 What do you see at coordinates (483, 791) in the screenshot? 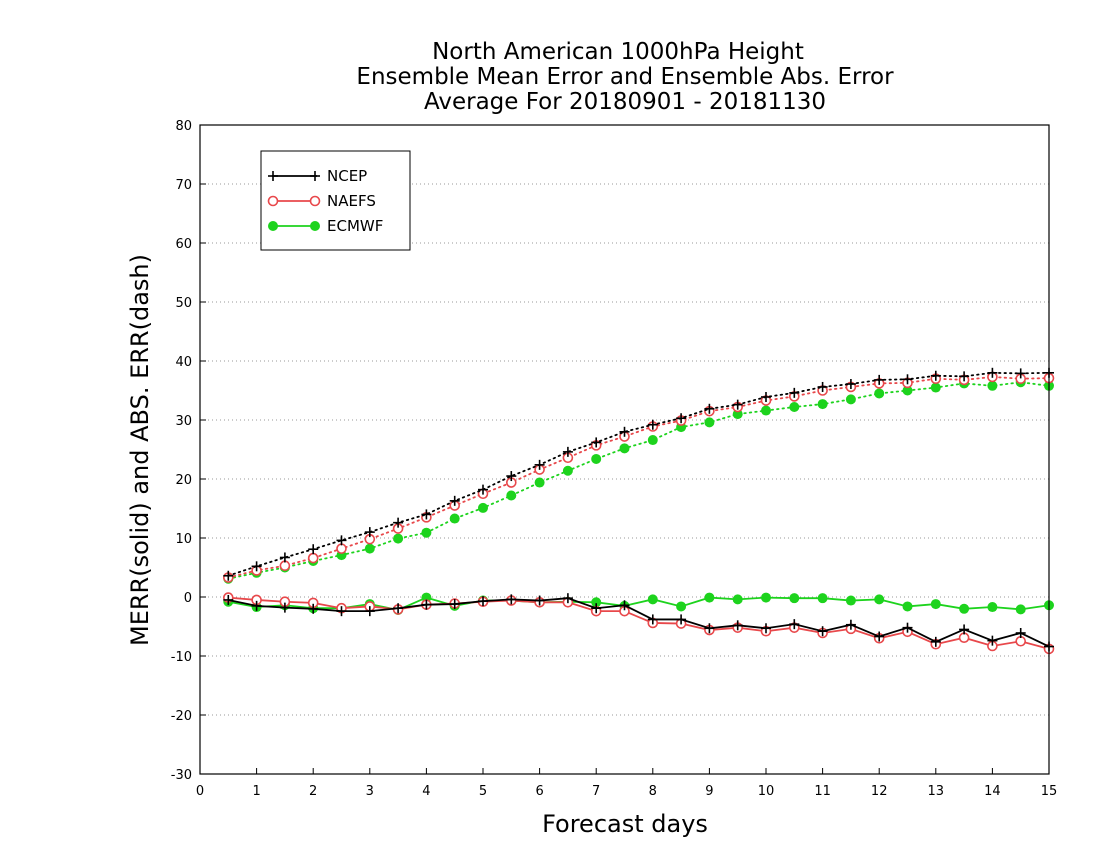
I see `x-tick-label-5: 5` at bounding box center [483, 791].